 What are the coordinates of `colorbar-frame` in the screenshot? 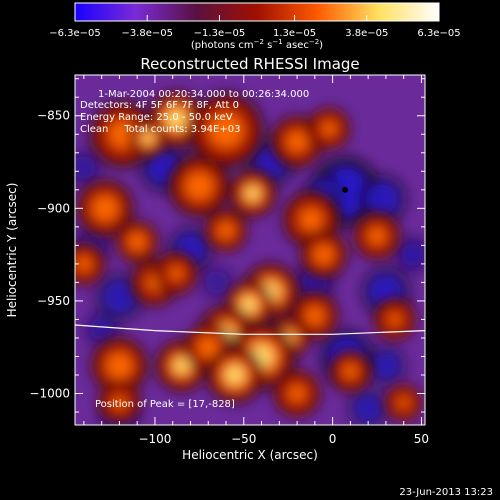 It's located at (257, 12).